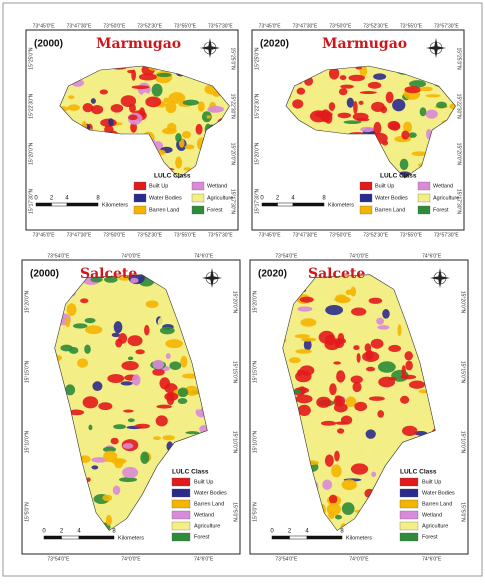 The width and height of the screenshot is (485, 584). I want to click on longitude-label: 74°6'0"E, so click(204, 256).